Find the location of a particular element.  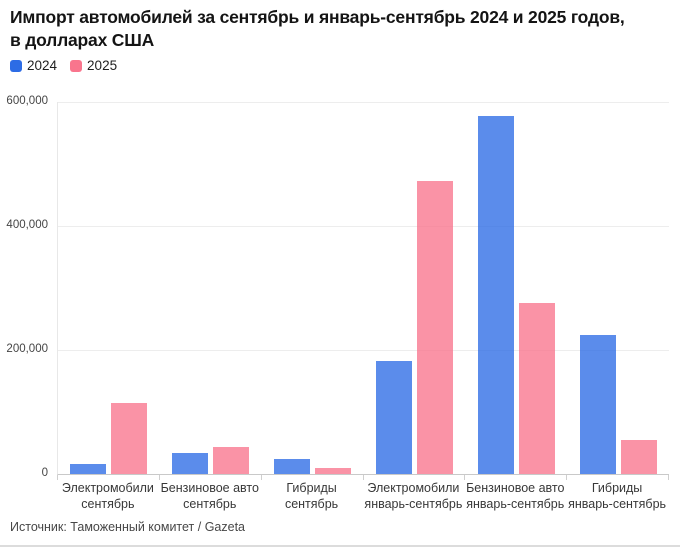

x-axis-category-label: Бензиновое авто сентябрь is located at coordinates (209, 496).